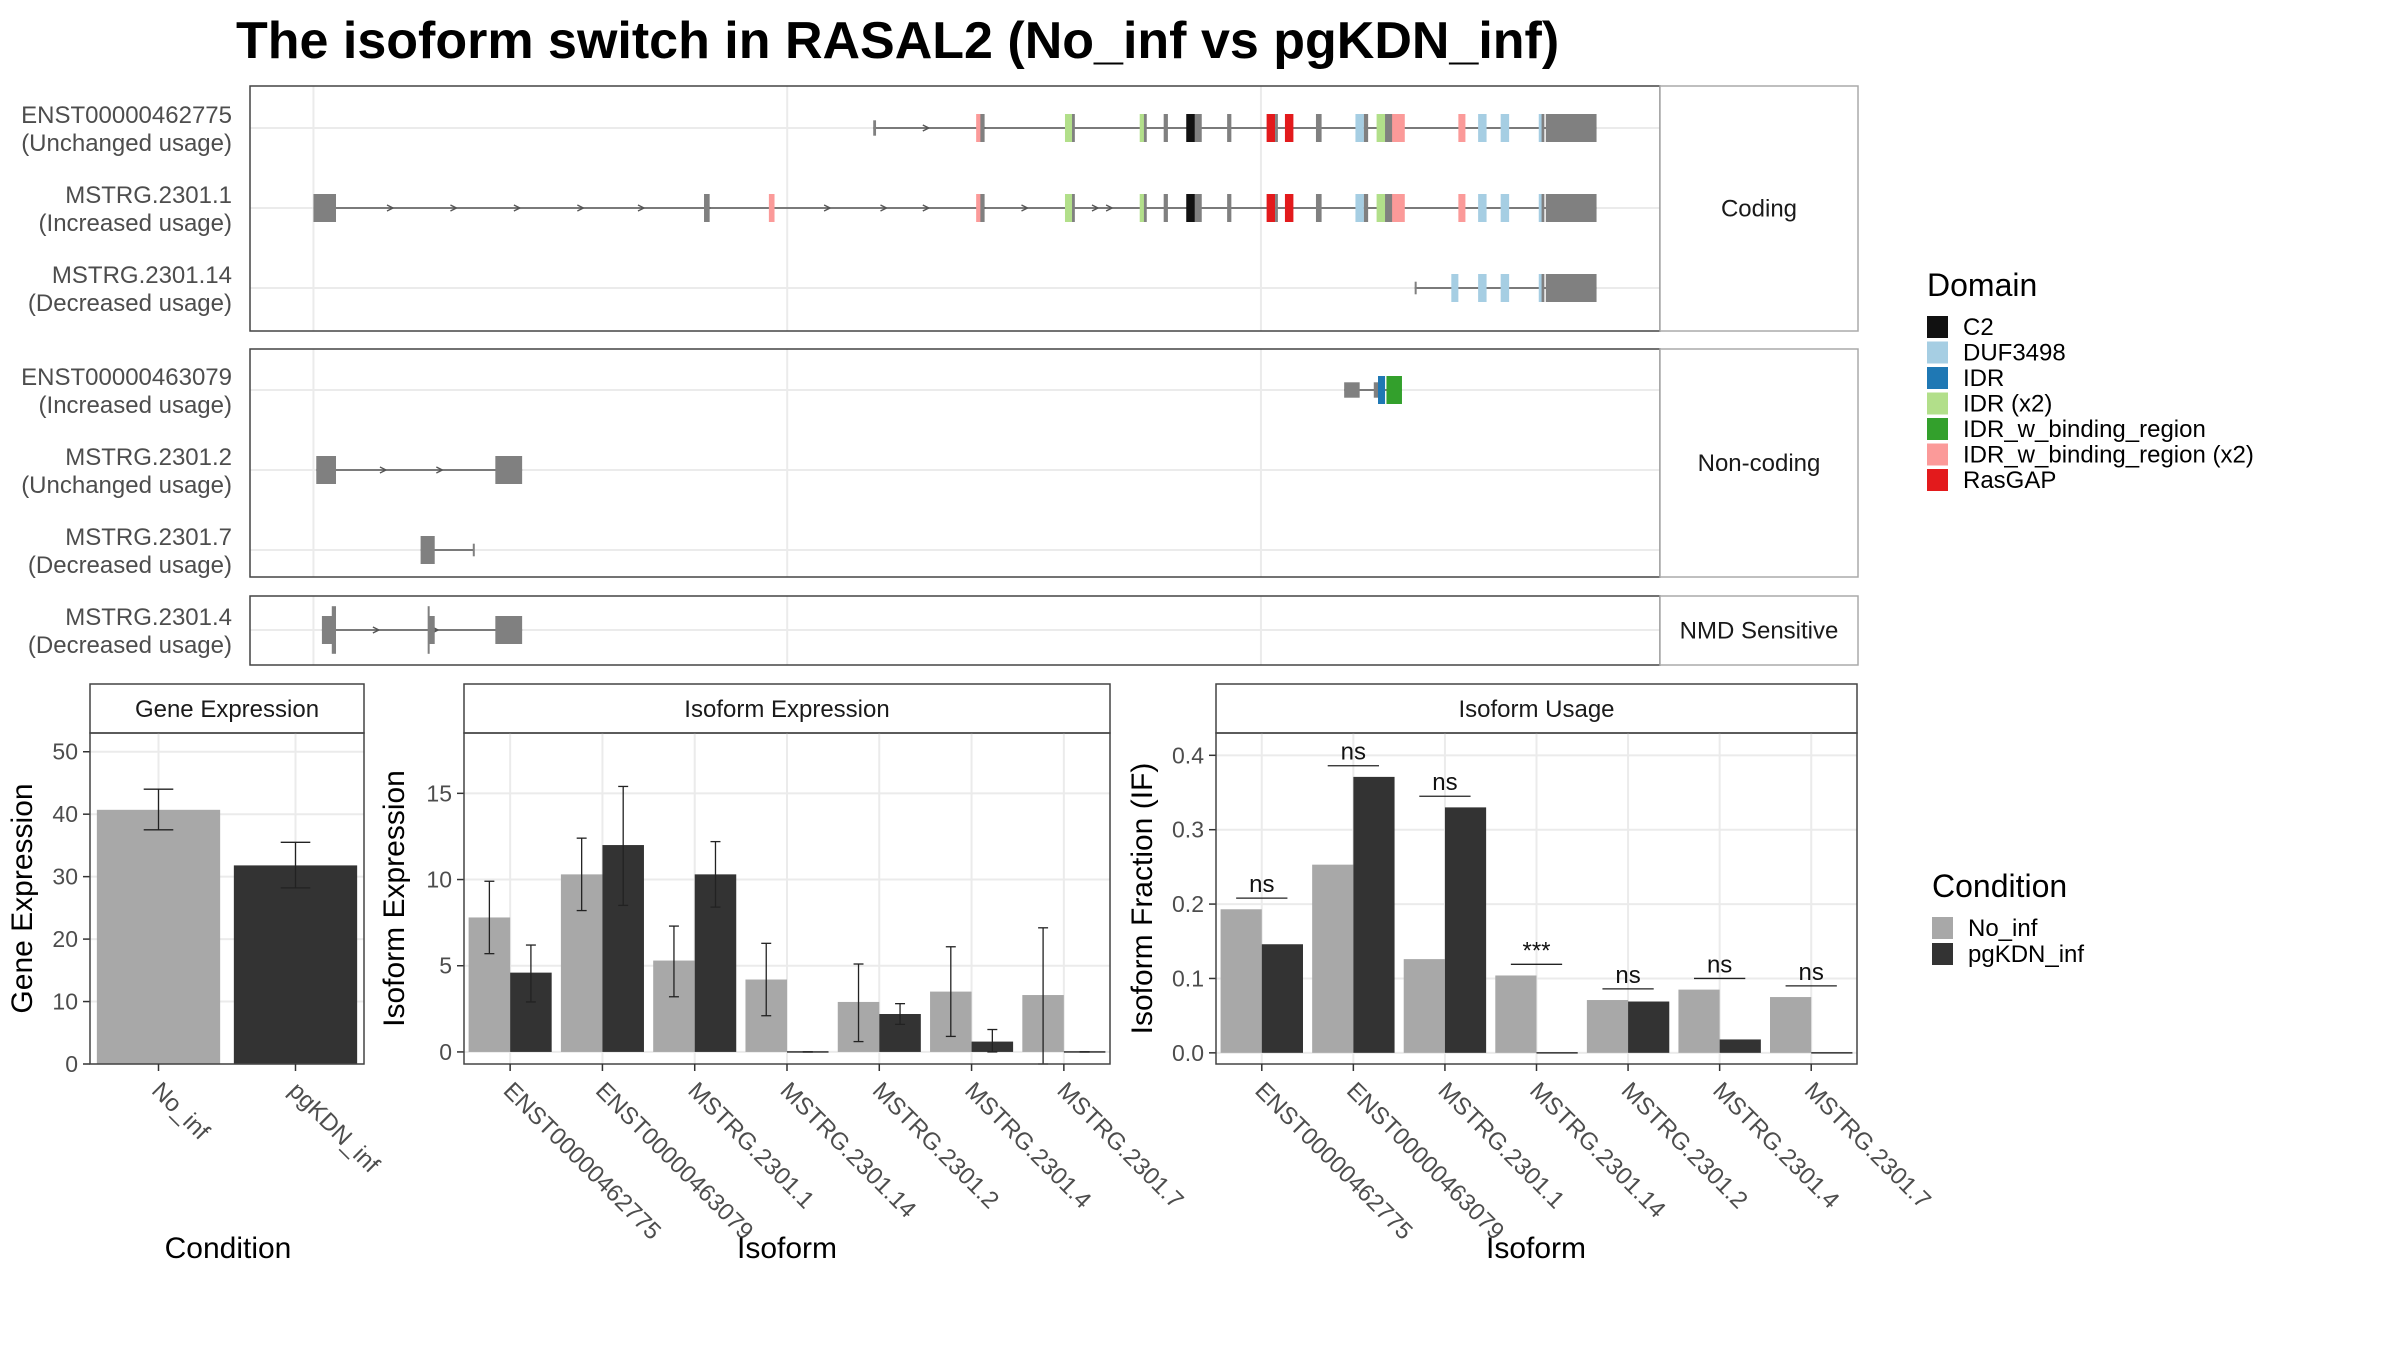  Describe the element at coordinates (135, 405) in the screenshot. I see `isoform-usage-label: (Increased usage)` at that location.